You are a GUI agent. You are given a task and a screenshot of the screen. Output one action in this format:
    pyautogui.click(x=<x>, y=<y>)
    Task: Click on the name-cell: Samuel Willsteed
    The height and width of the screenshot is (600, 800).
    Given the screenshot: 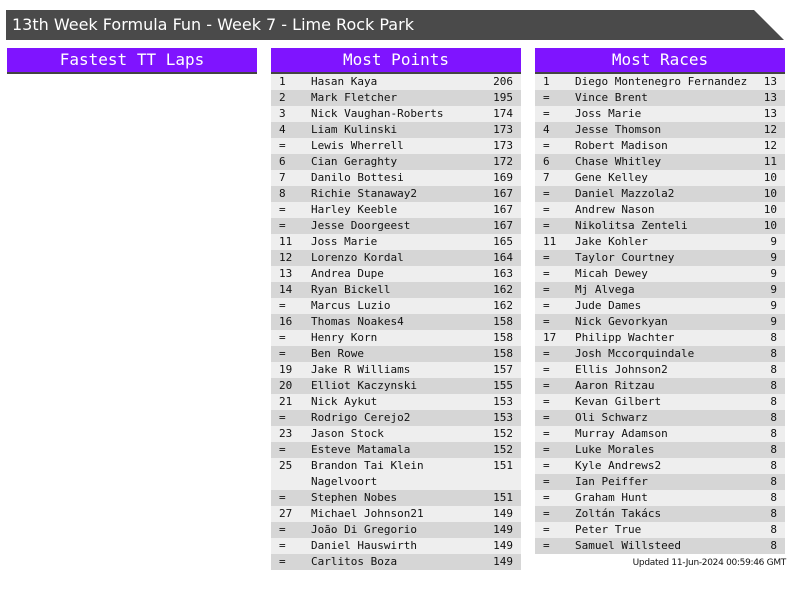 What is the action you would take?
    pyautogui.click(x=628, y=545)
    